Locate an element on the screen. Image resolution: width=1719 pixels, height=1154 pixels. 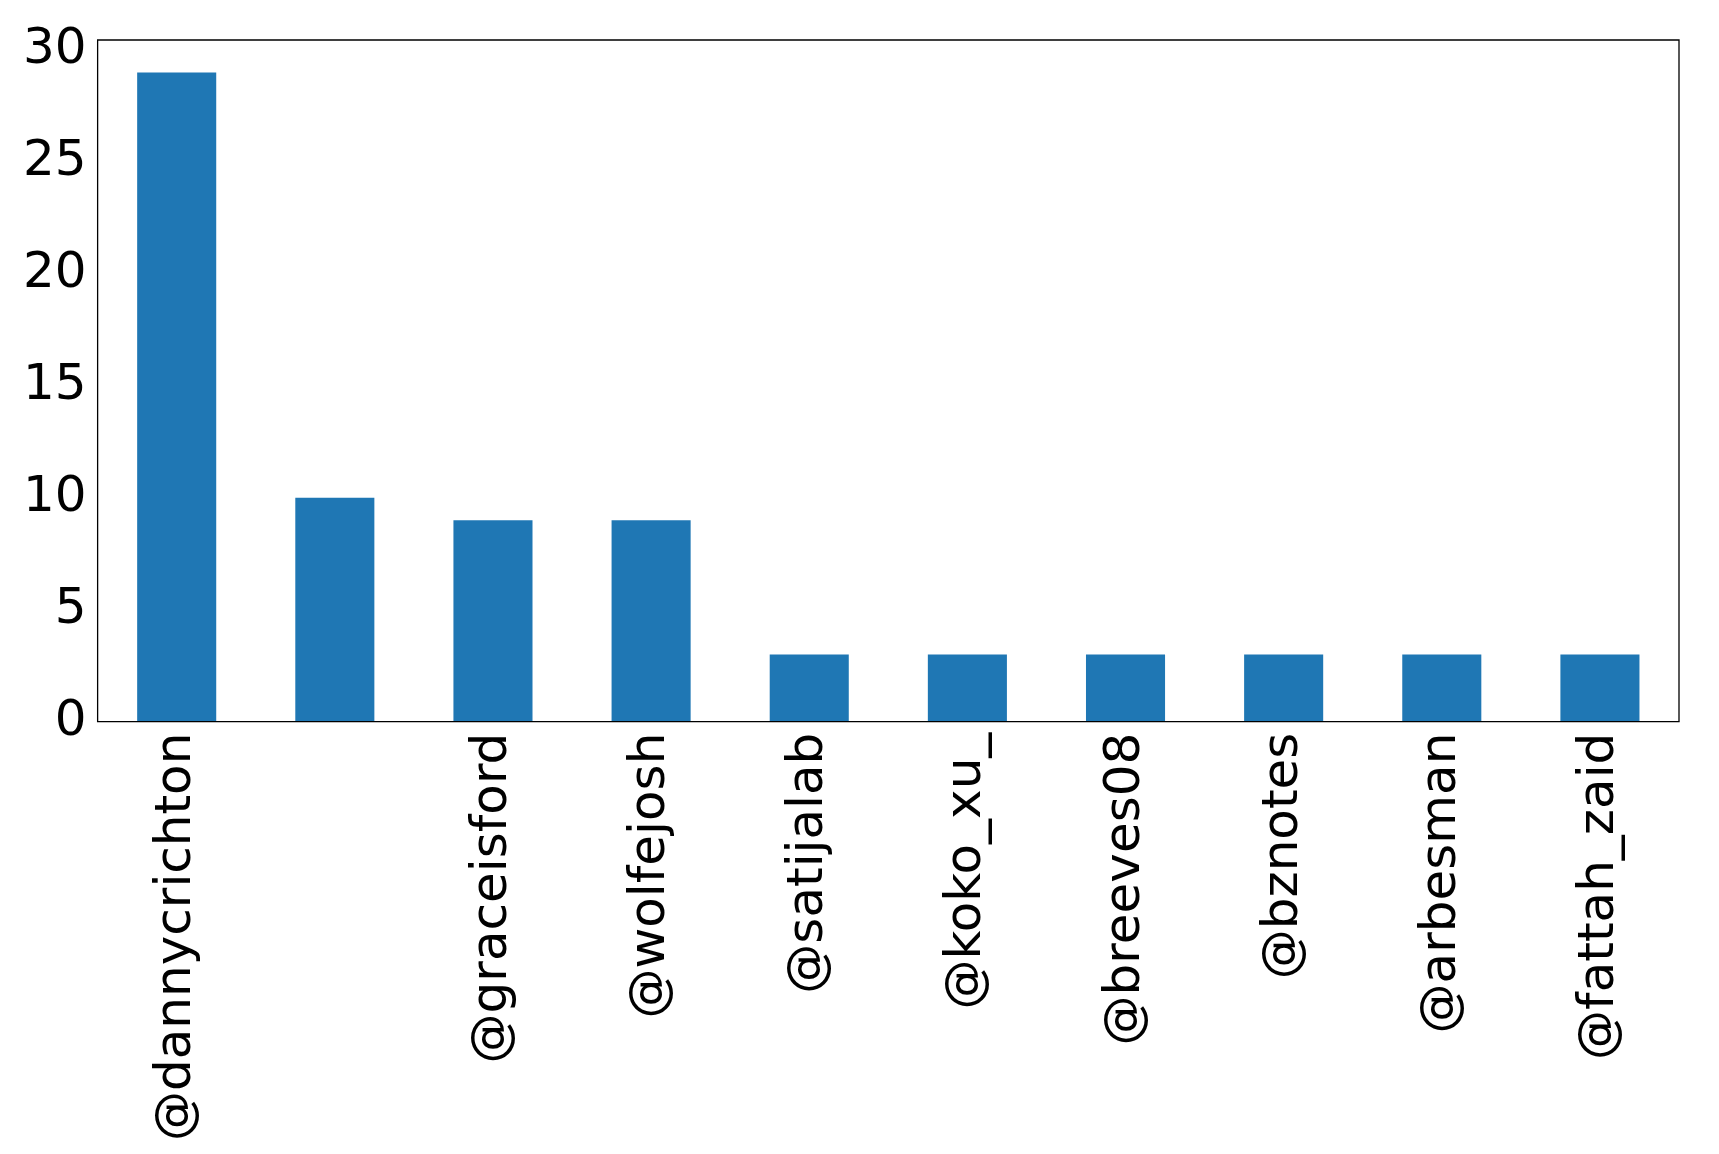
y-tick-label: 30 is located at coordinates (55, 46).